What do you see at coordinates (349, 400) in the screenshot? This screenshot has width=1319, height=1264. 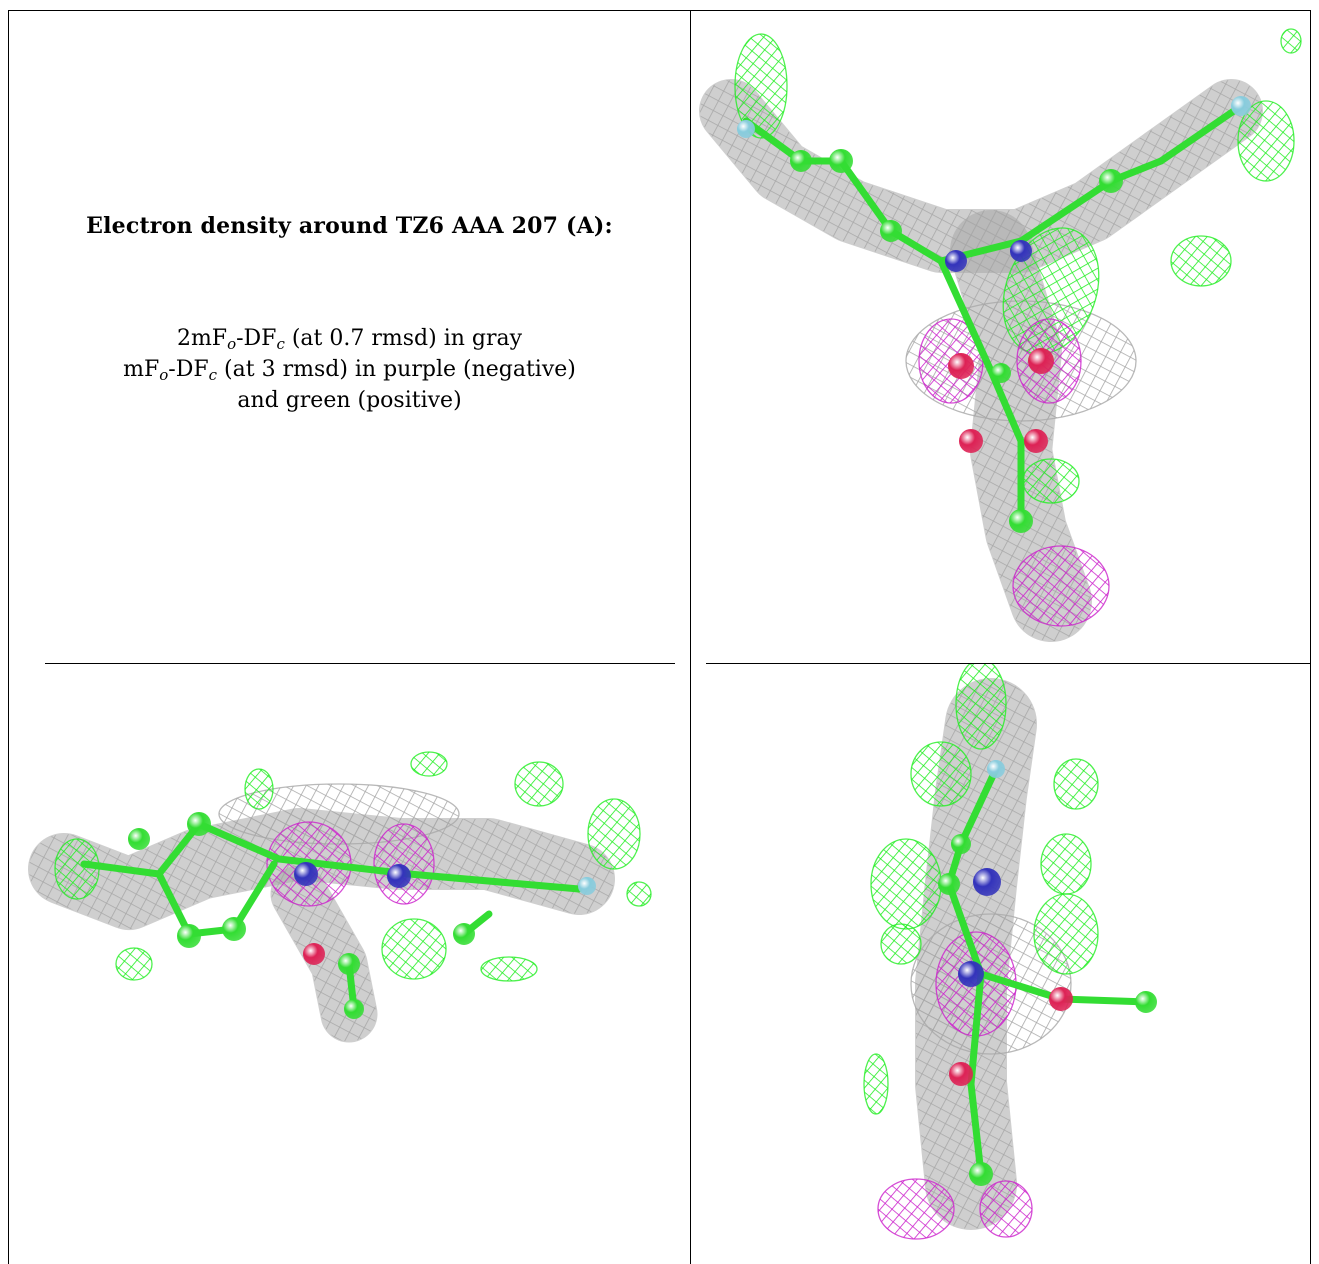 I see `legend-line-positive: and green (positive)` at bounding box center [349, 400].